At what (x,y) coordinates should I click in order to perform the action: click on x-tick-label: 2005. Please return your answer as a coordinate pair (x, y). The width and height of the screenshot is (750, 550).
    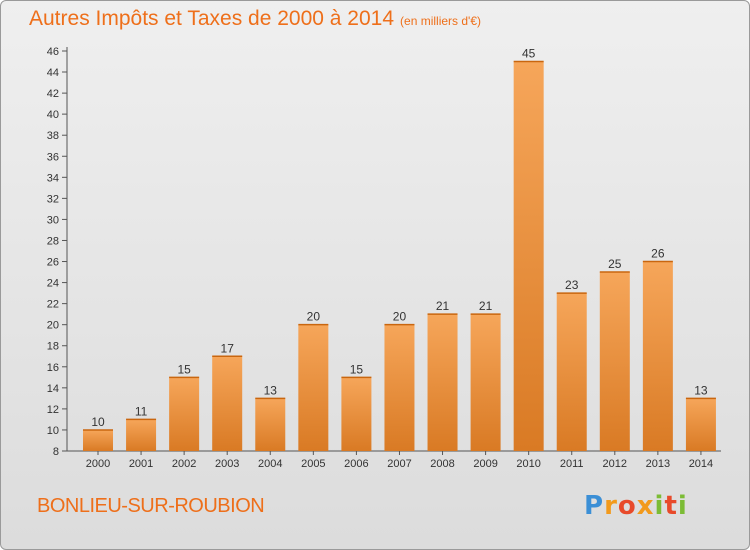
    Looking at the image, I should click on (313, 464).